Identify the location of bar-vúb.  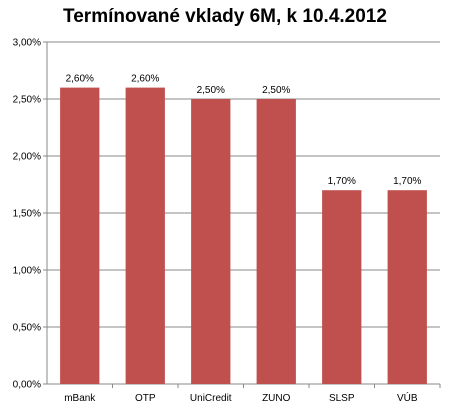
(407, 287).